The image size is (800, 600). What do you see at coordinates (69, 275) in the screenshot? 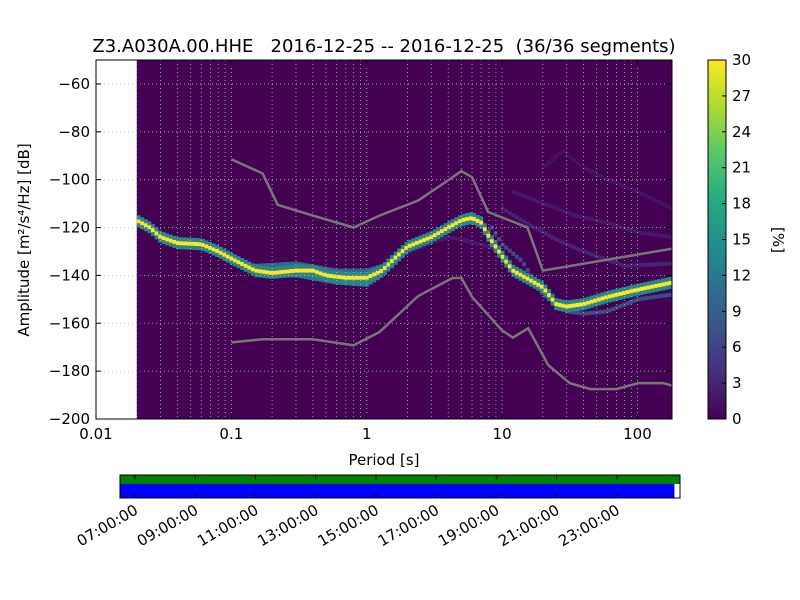
I see `y-tick-label: −140` at bounding box center [69, 275].